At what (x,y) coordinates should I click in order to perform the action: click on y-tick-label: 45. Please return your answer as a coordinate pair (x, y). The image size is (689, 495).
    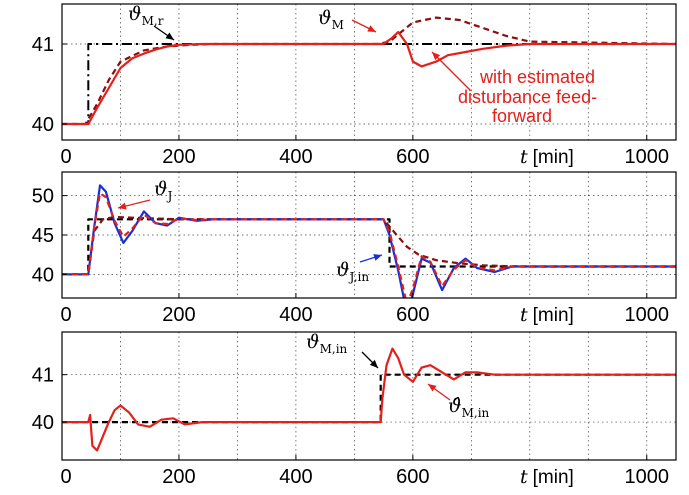
    Looking at the image, I should click on (43, 236).